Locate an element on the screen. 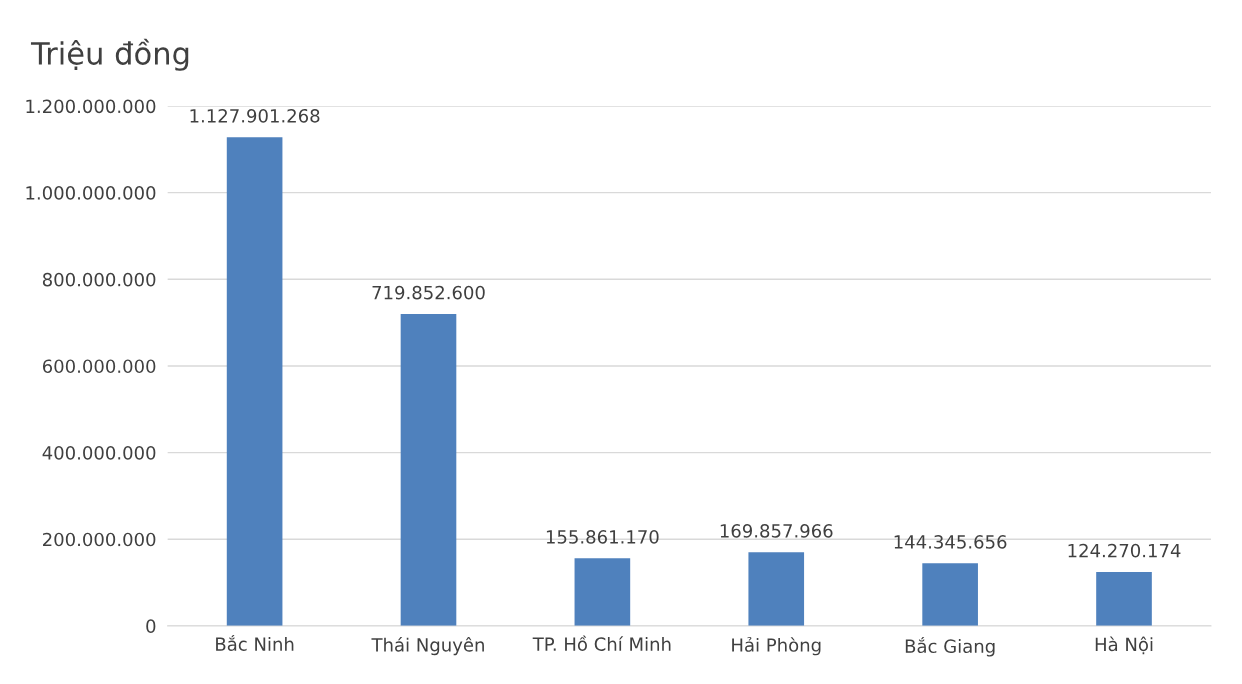 This screenshot has height=684, width=1242. x-tick-label: Bắc Giang is located at coordinates (950, 646).